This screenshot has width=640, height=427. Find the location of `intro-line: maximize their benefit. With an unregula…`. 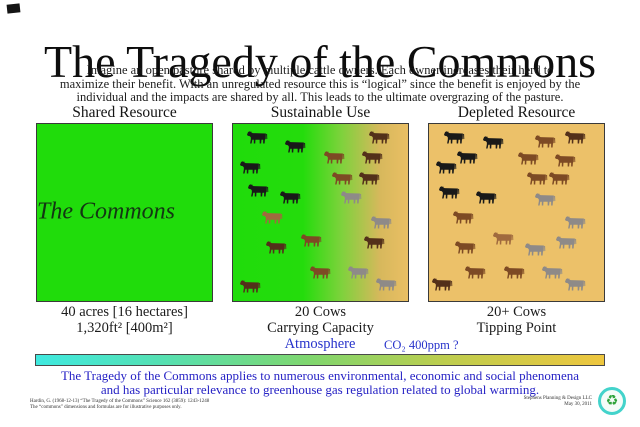

intro-line: maximize their benefit. With an unregula… is located at coordinates (320, 83).